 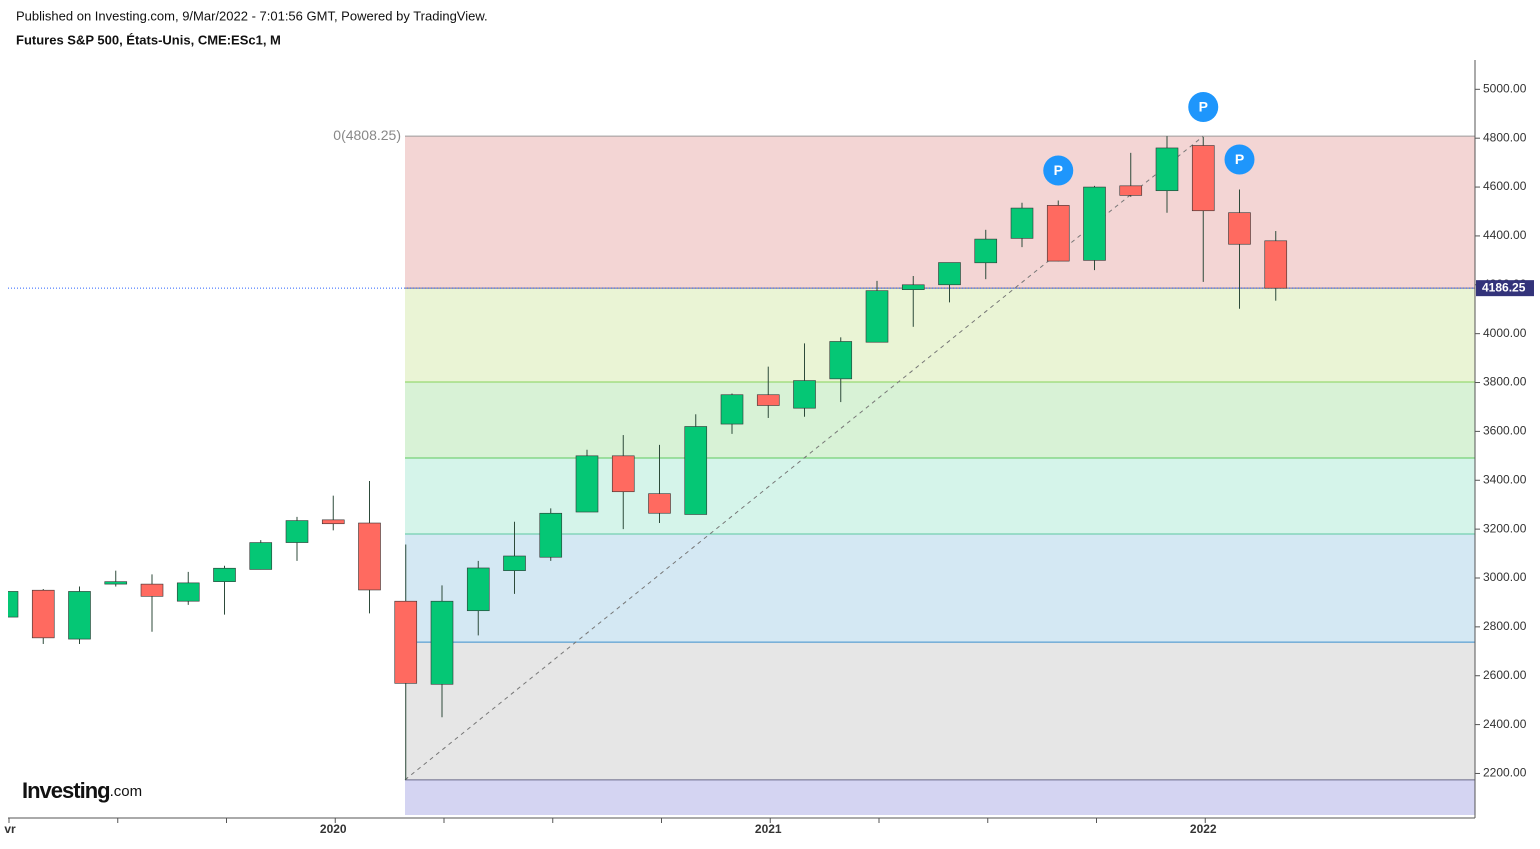 I want to click on last-price-box, so click(x=1505, y=288).